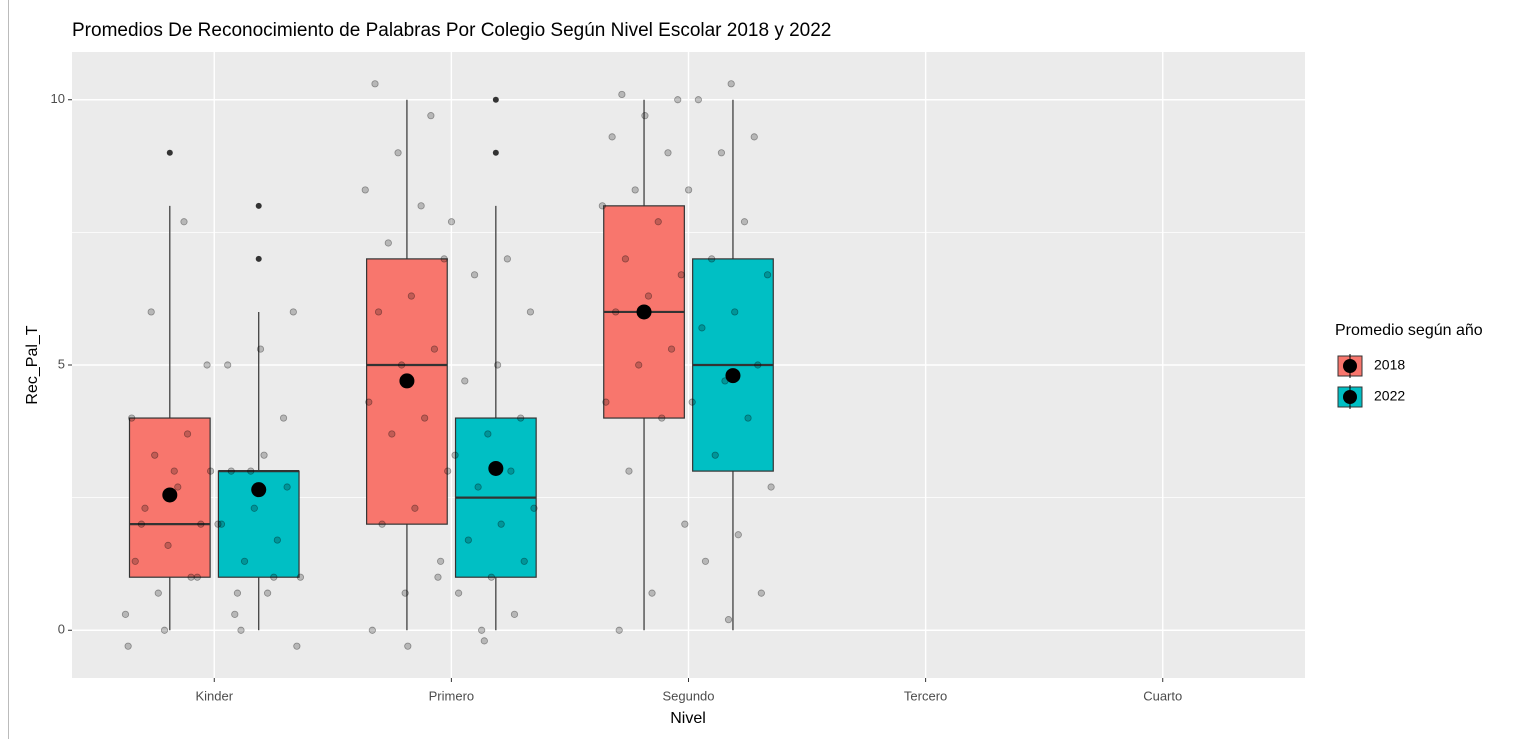 The image size is (1528, 739). Describe the element at coordinates (1389, 365) in the screenshot. I see `legend-label: 2018` at that location.